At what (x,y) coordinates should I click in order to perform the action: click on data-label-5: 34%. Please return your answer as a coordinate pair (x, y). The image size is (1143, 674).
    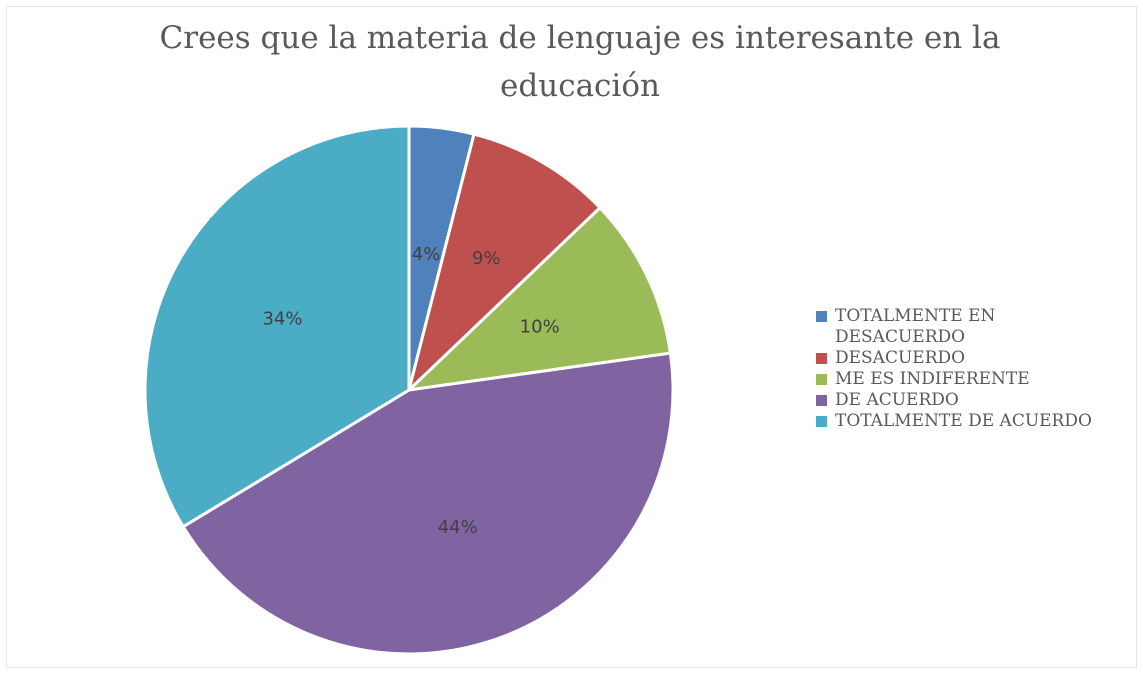
    Looking at the image, I should click on (282, 319).